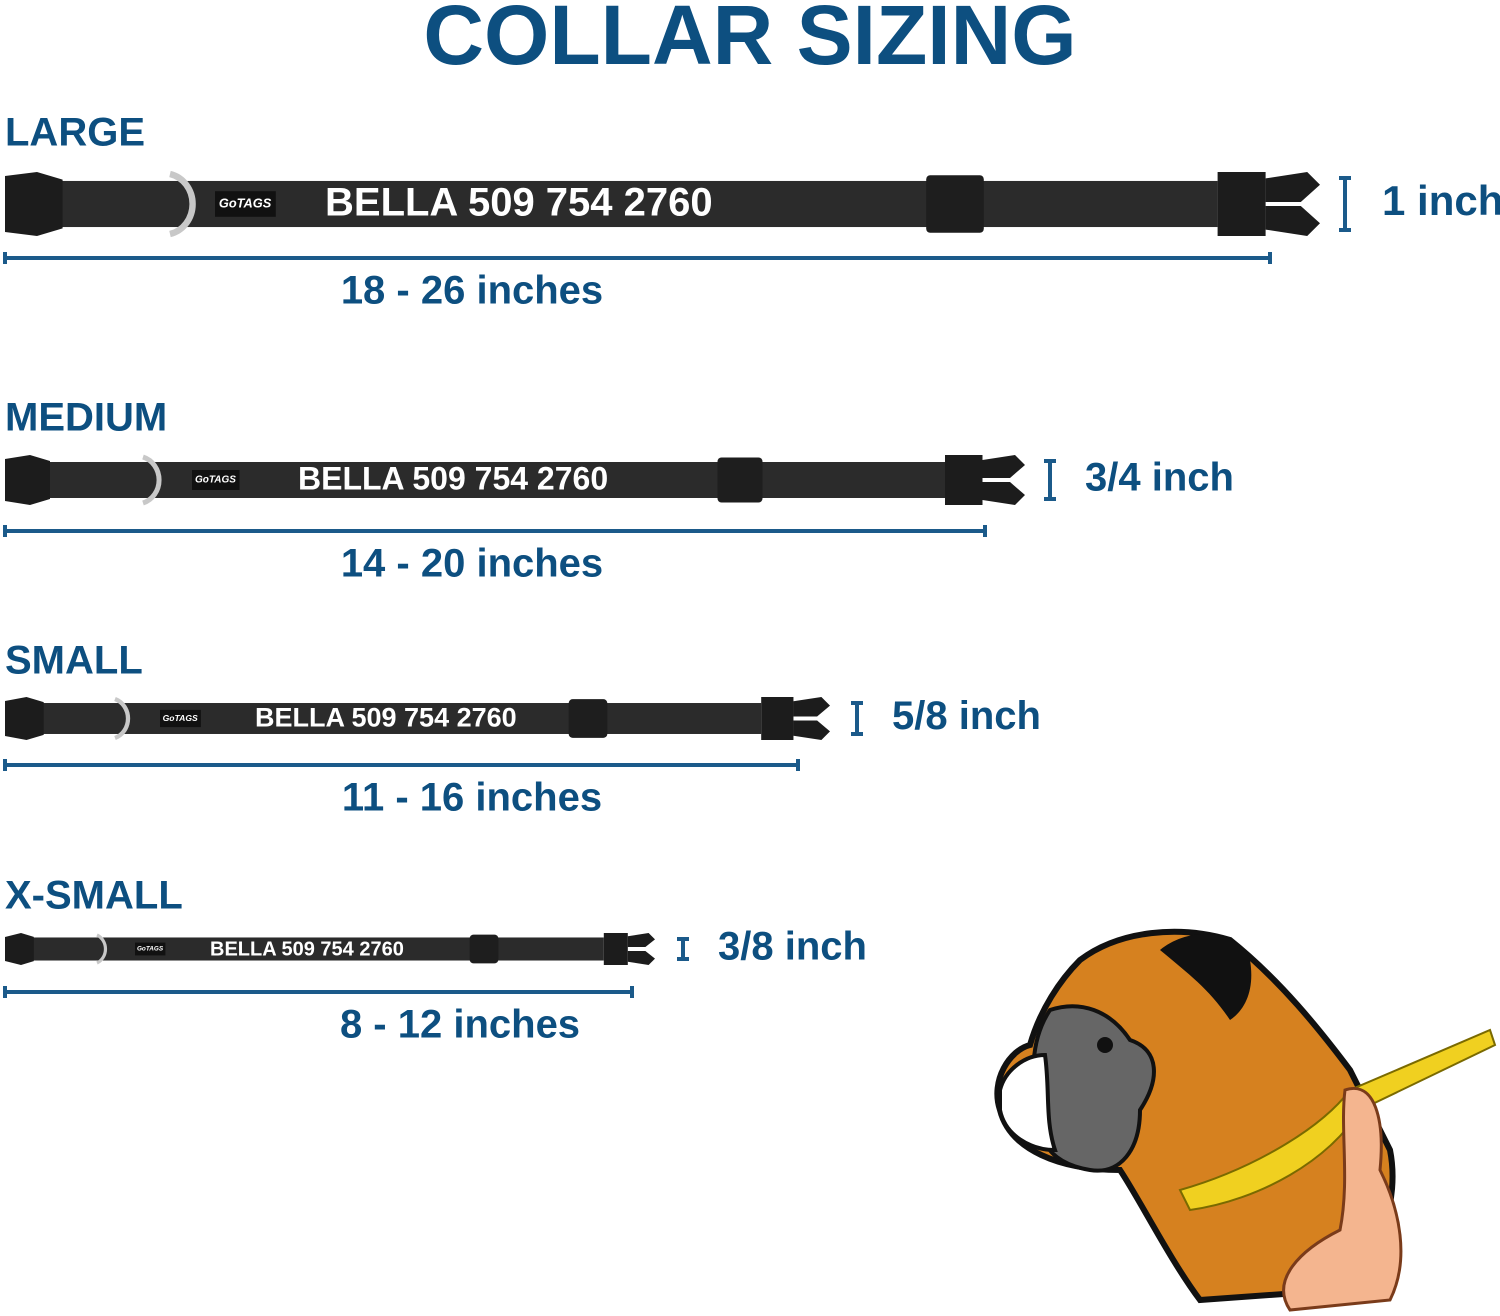  I want to click on width-label: 3/8 inch, so click(792, 947).